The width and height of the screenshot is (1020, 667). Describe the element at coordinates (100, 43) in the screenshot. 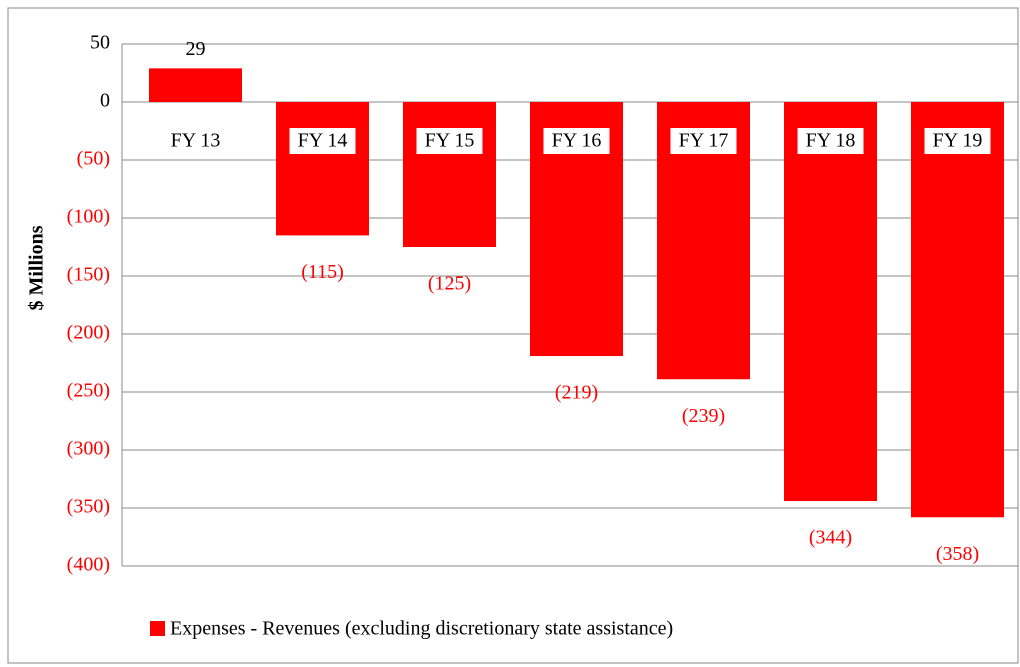

I see `y-tick-label: 50` at that location.